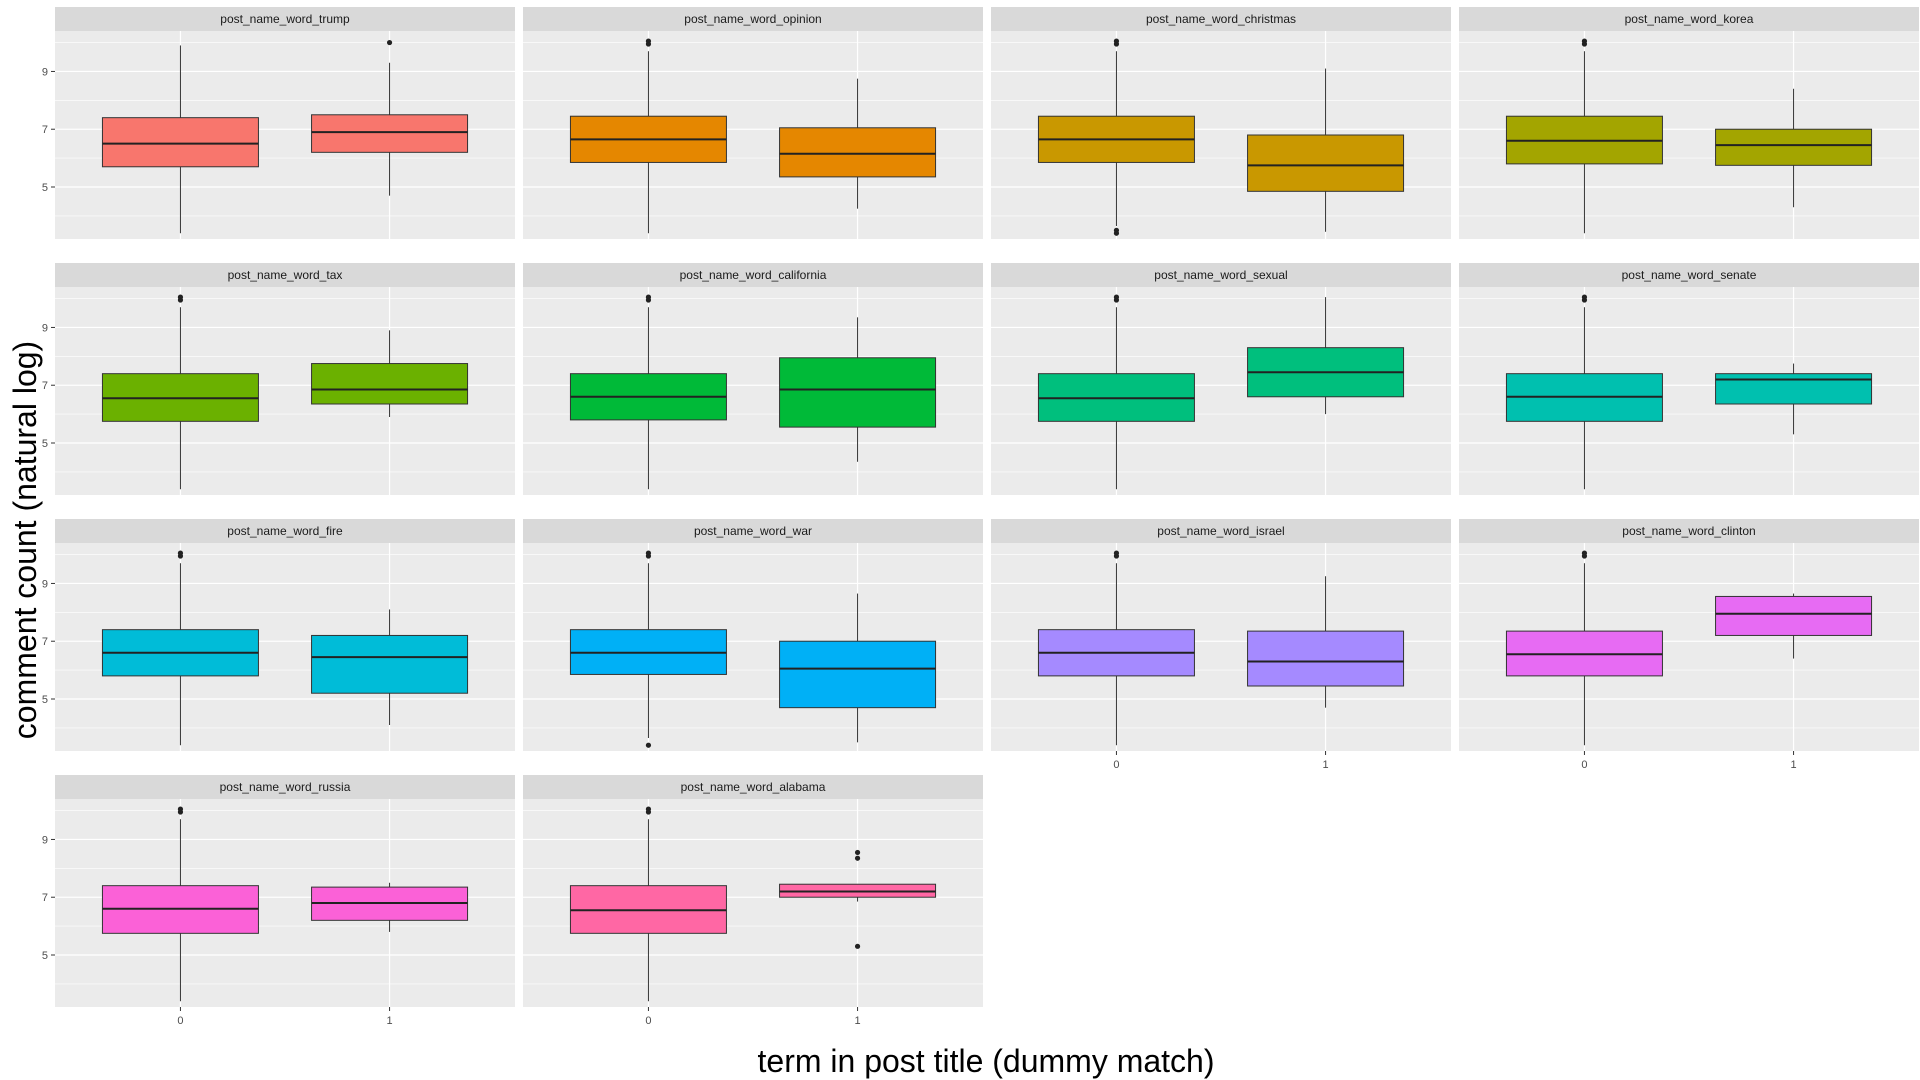 This screenshot has width=1920, height=1080. I want to click on facet-panel: post_name_word_sexual, so click(1221, 379).